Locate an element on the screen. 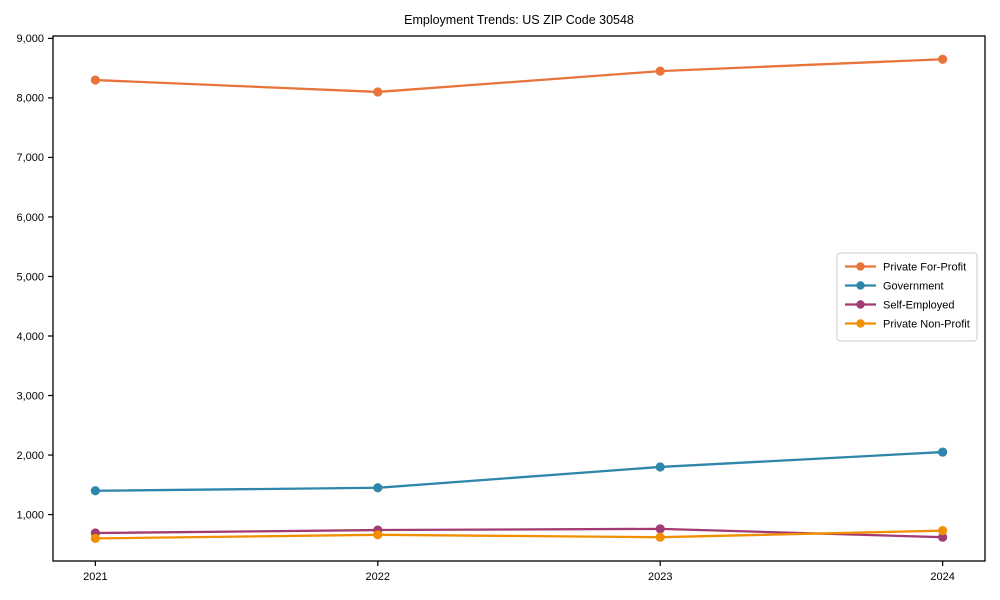 Image resolution: width=1000 pixels, height=600 pixels. y-tick-label: 7,000 is located at coordinates (30, 158).